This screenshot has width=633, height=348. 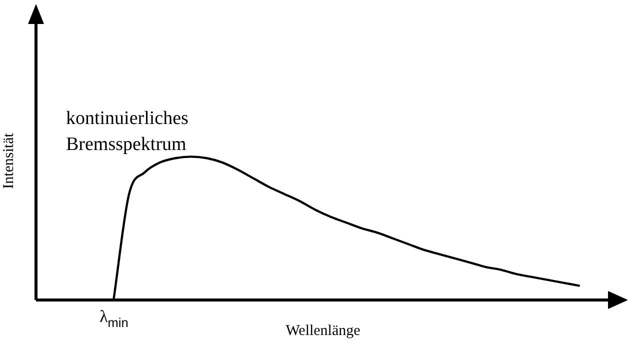 I want to click on y-axis-title: Intensität, so click(x=8, y=160).